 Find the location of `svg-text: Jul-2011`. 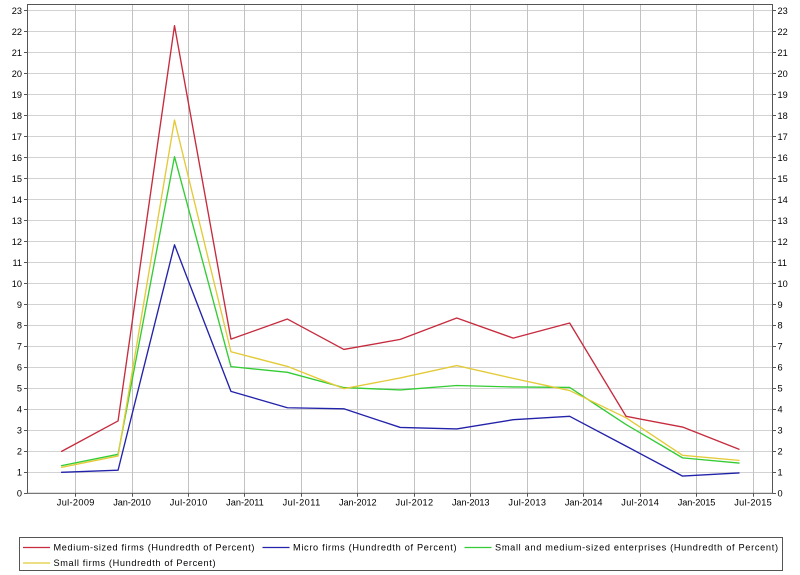

svg-text: Jul-2011 is located at coordinates (302, 503).